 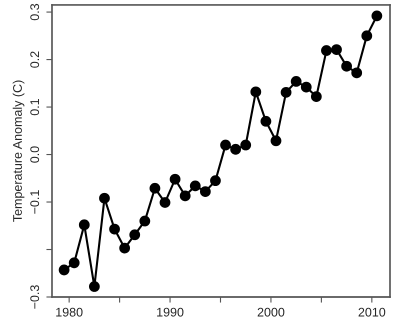 What do you see at coordinates (35, 297) in the screenshot?
I see `y-tick-label: −0.3` at bounding box center [35, 297].